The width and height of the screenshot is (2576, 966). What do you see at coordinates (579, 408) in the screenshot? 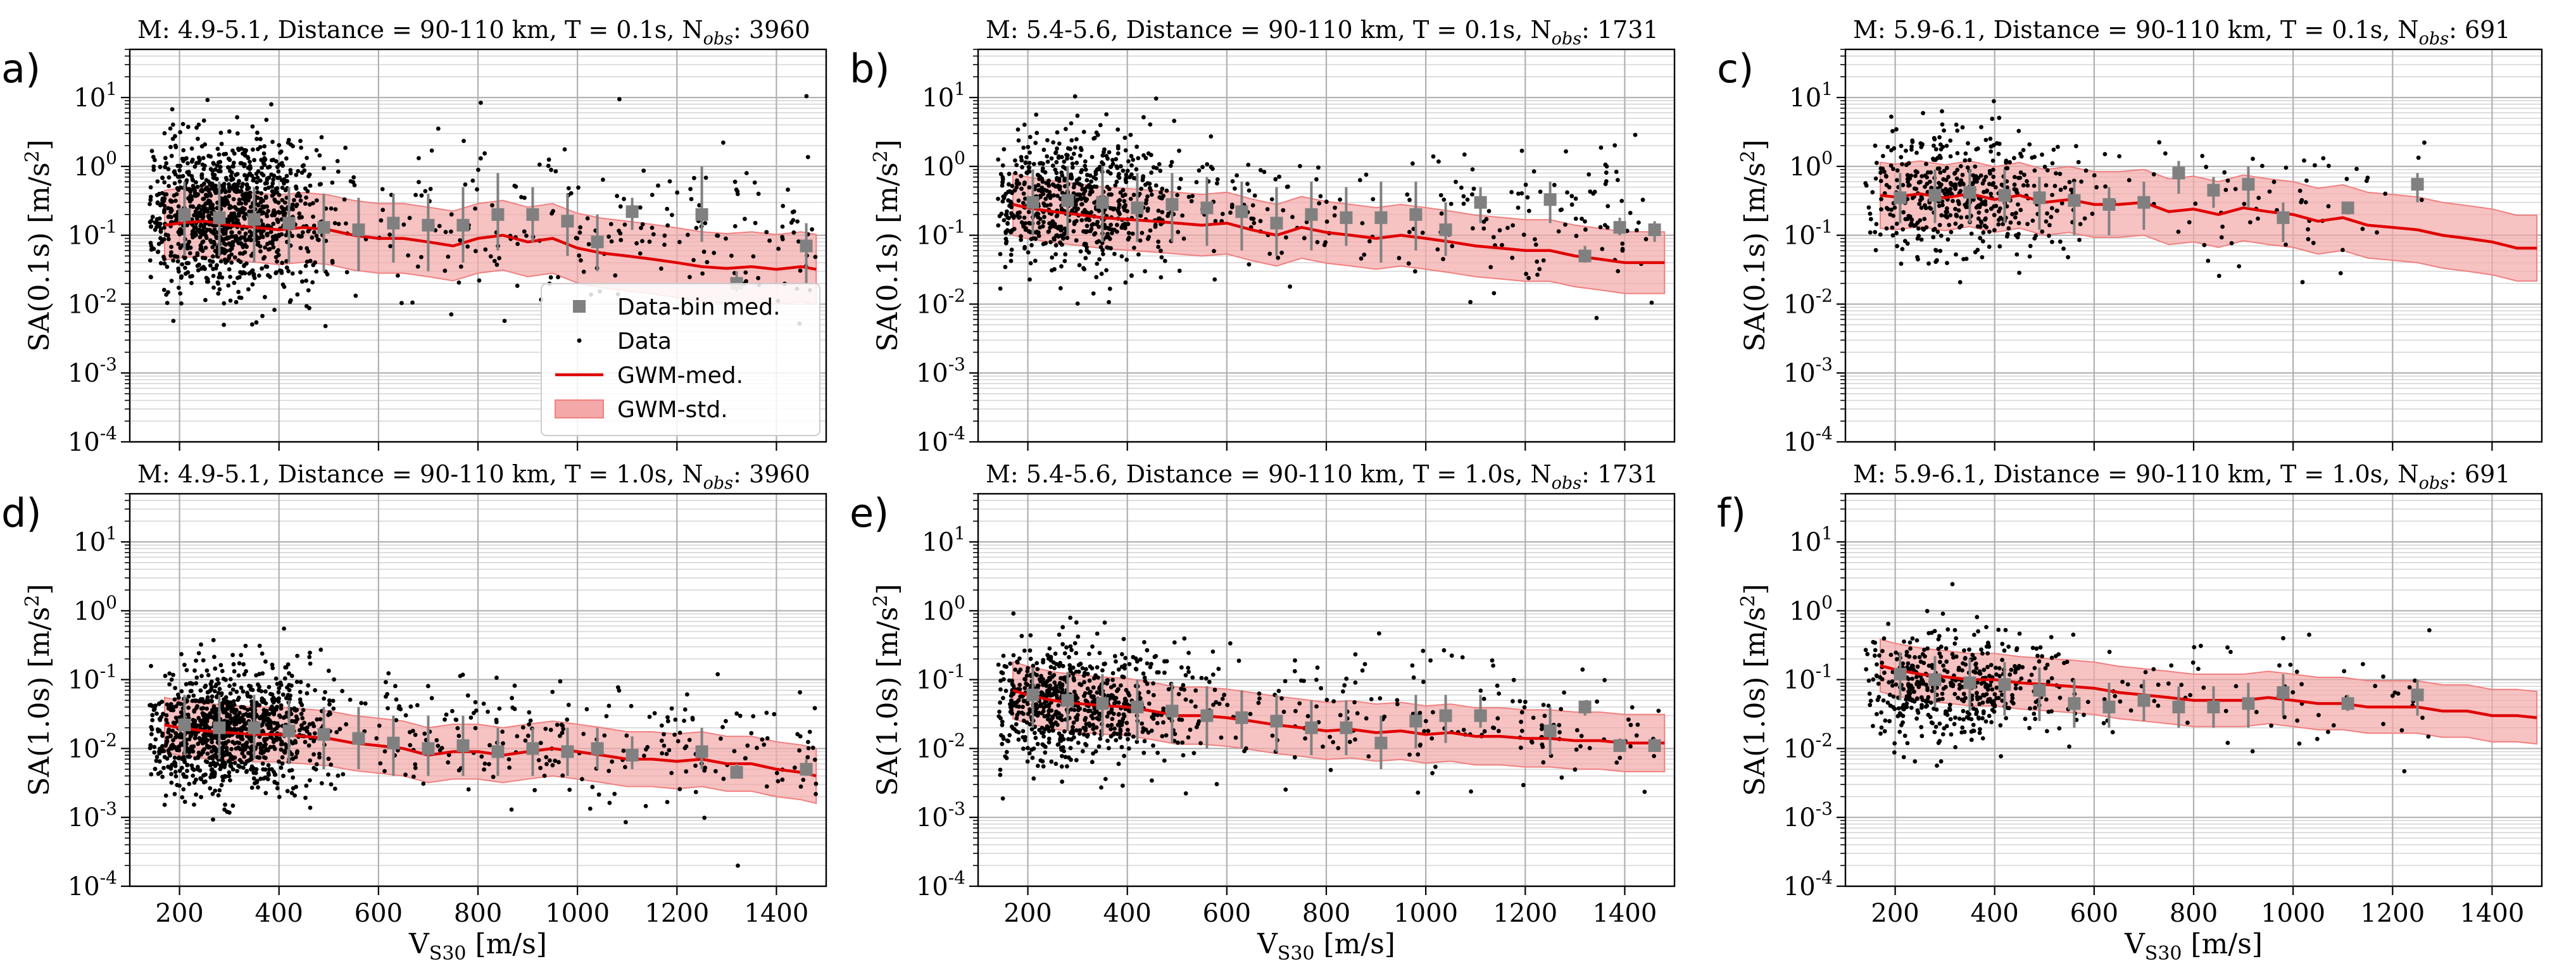
I see `legend-swatch-gwm-std` at bounding box center [579, 408].